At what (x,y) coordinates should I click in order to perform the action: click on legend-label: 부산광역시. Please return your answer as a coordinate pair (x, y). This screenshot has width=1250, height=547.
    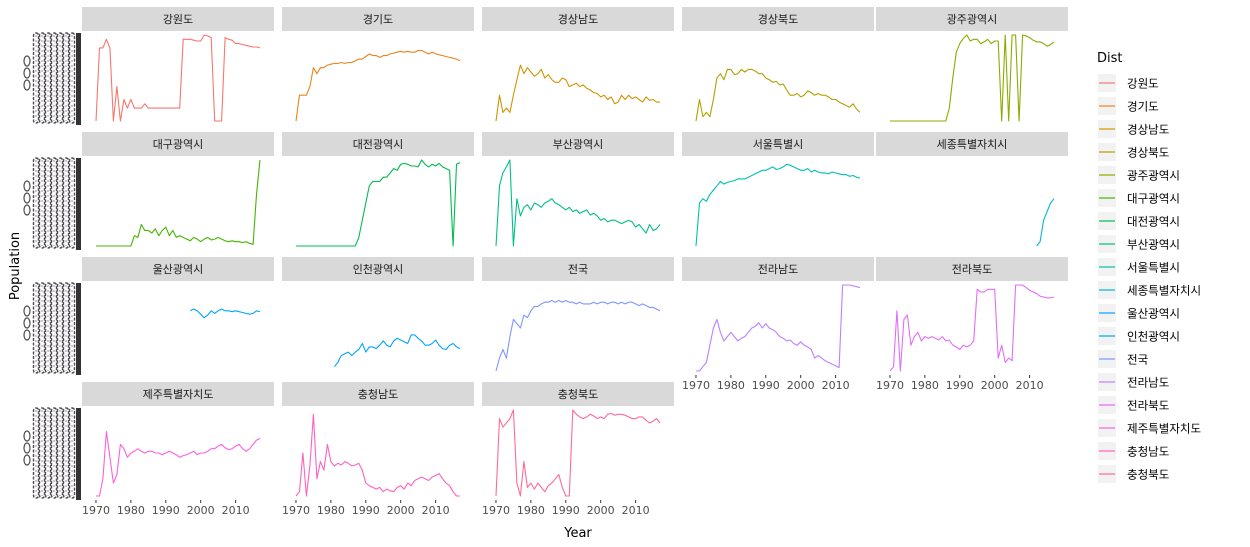
    Looking at the image, I should click on (1153, 245).